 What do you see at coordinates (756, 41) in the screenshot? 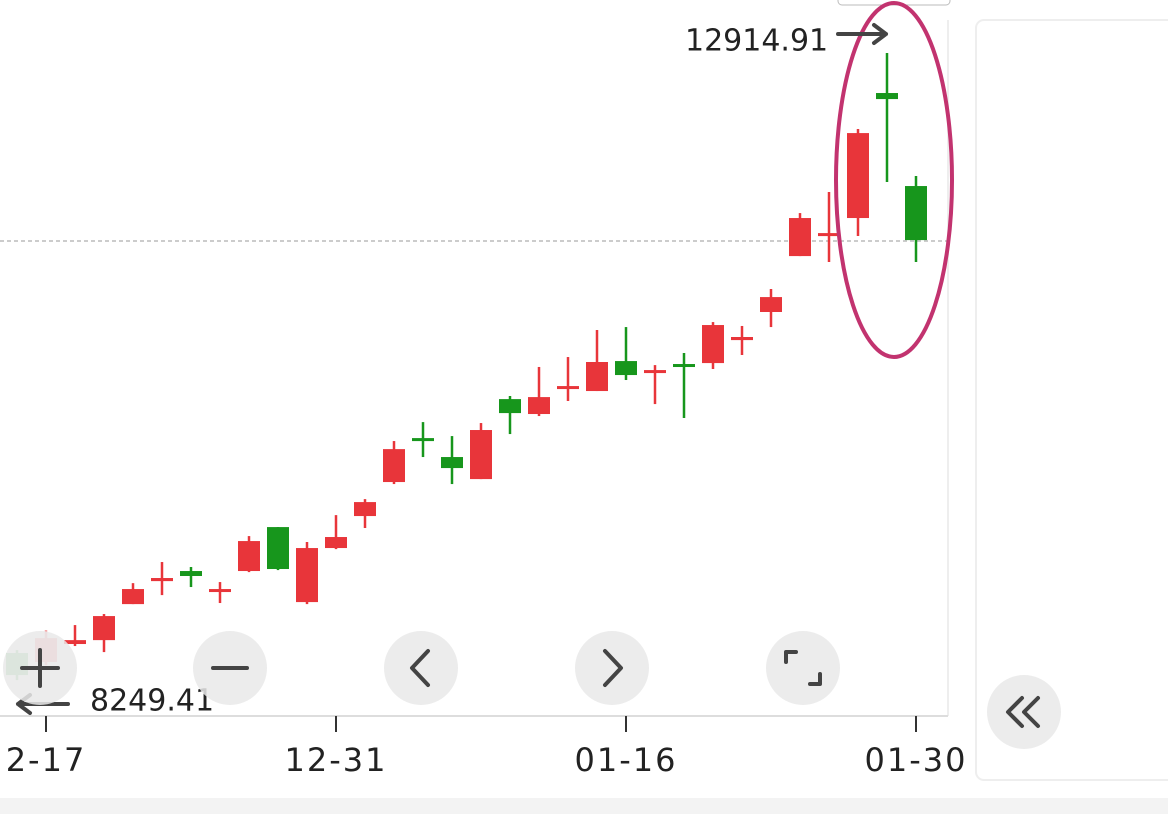
I see `annotation: 12914.91` at bounding box center [756, 41].